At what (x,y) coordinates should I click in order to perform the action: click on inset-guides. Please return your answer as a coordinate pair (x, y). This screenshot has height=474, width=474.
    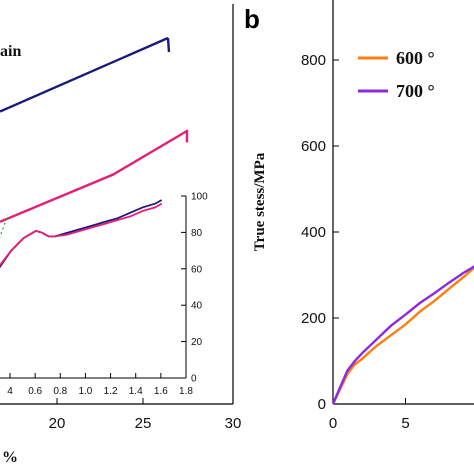
    Looking at the image, I should click on (4, 226).